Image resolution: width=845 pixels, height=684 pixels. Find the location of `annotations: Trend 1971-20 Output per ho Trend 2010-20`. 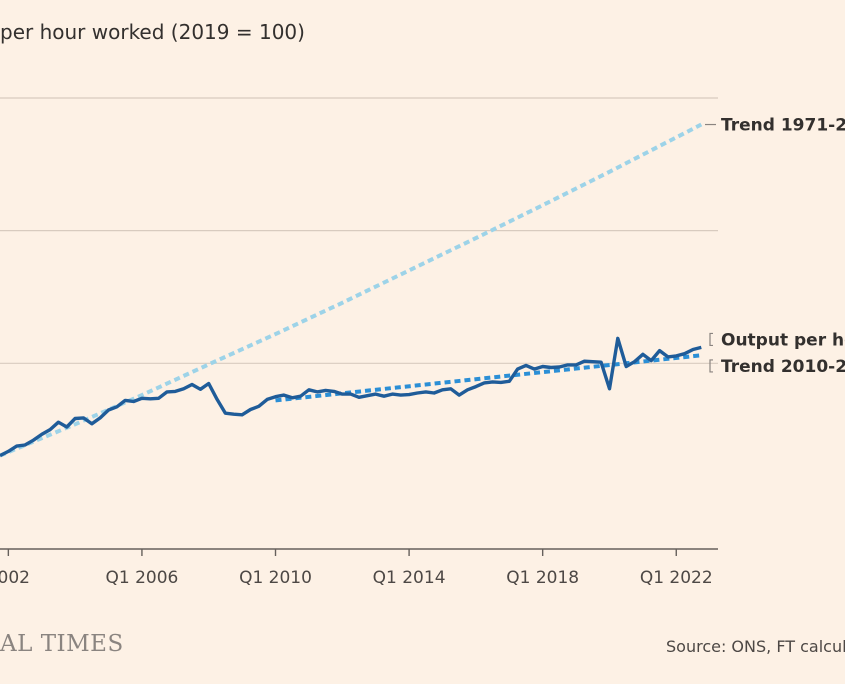

annotations: Trend 1971-20 Output per ho Trend 2010-20 is located at coordinates (775, 246).